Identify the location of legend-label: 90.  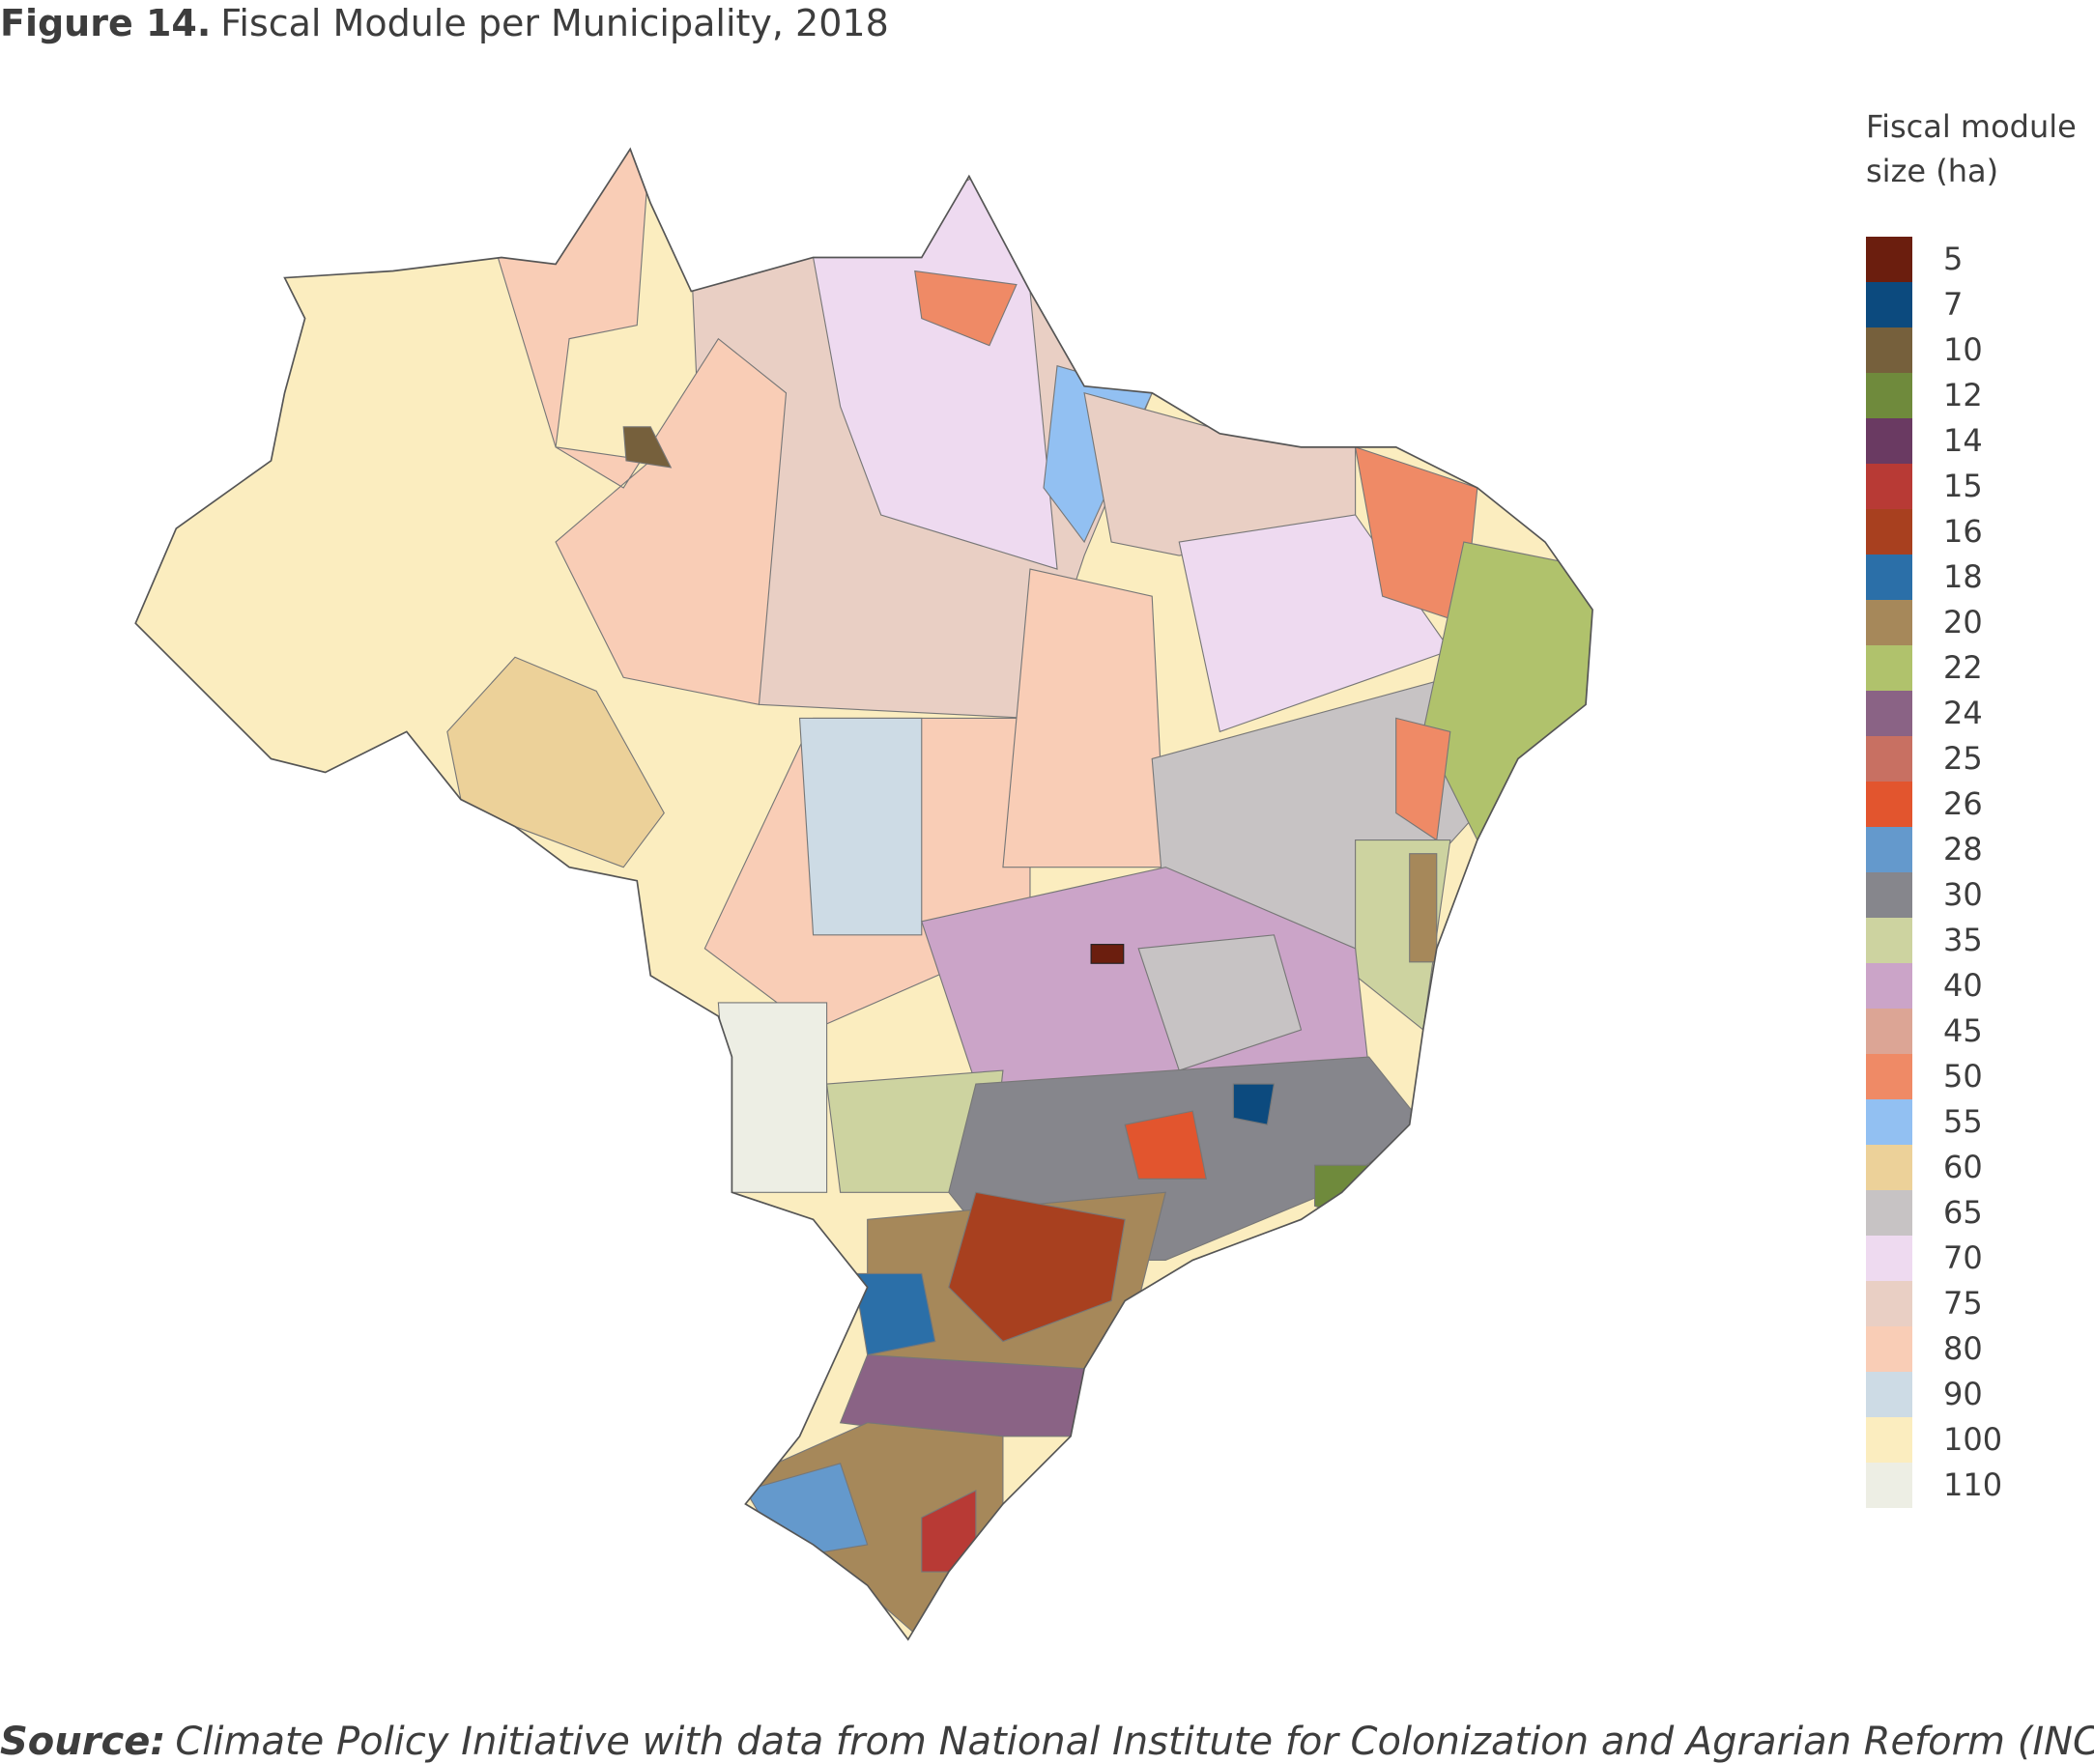
(1963, 1394).